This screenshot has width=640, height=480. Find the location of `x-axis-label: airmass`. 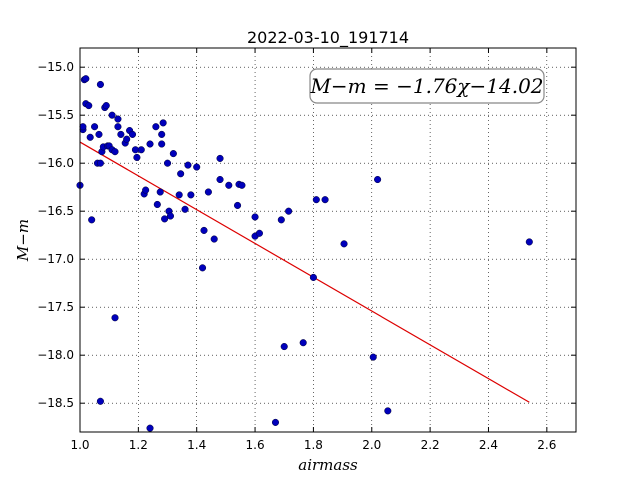

x-axis-label: airmass is located at coordinates (328, 465).